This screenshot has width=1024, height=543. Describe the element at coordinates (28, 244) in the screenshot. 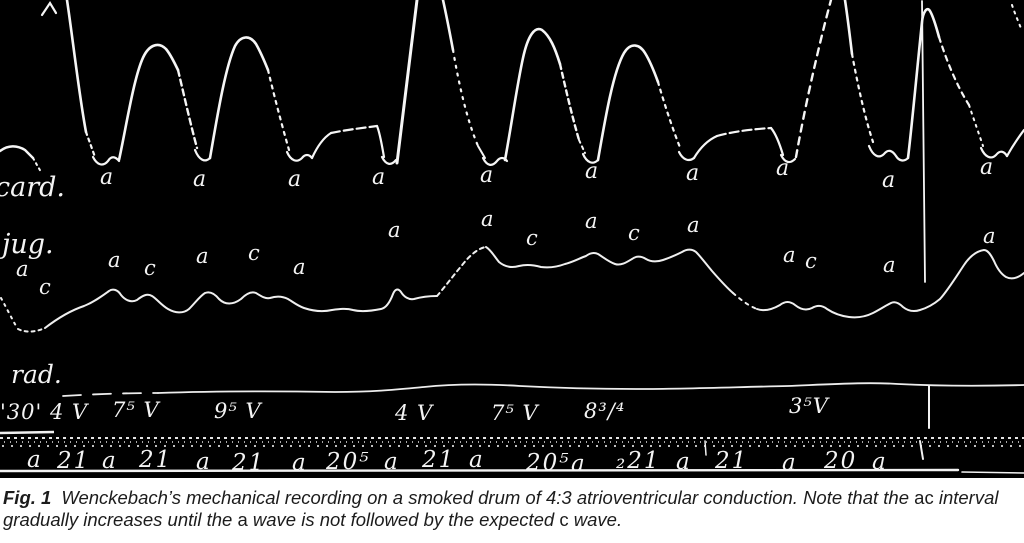

I see `jugular-row-label: jug.` at that location.